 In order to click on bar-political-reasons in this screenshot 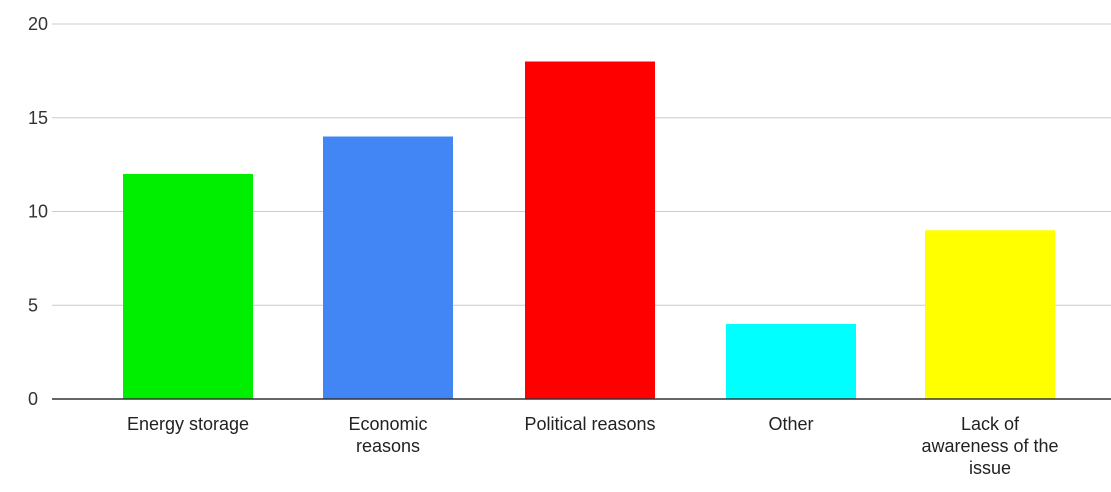, I will do `click(590, 230)`.